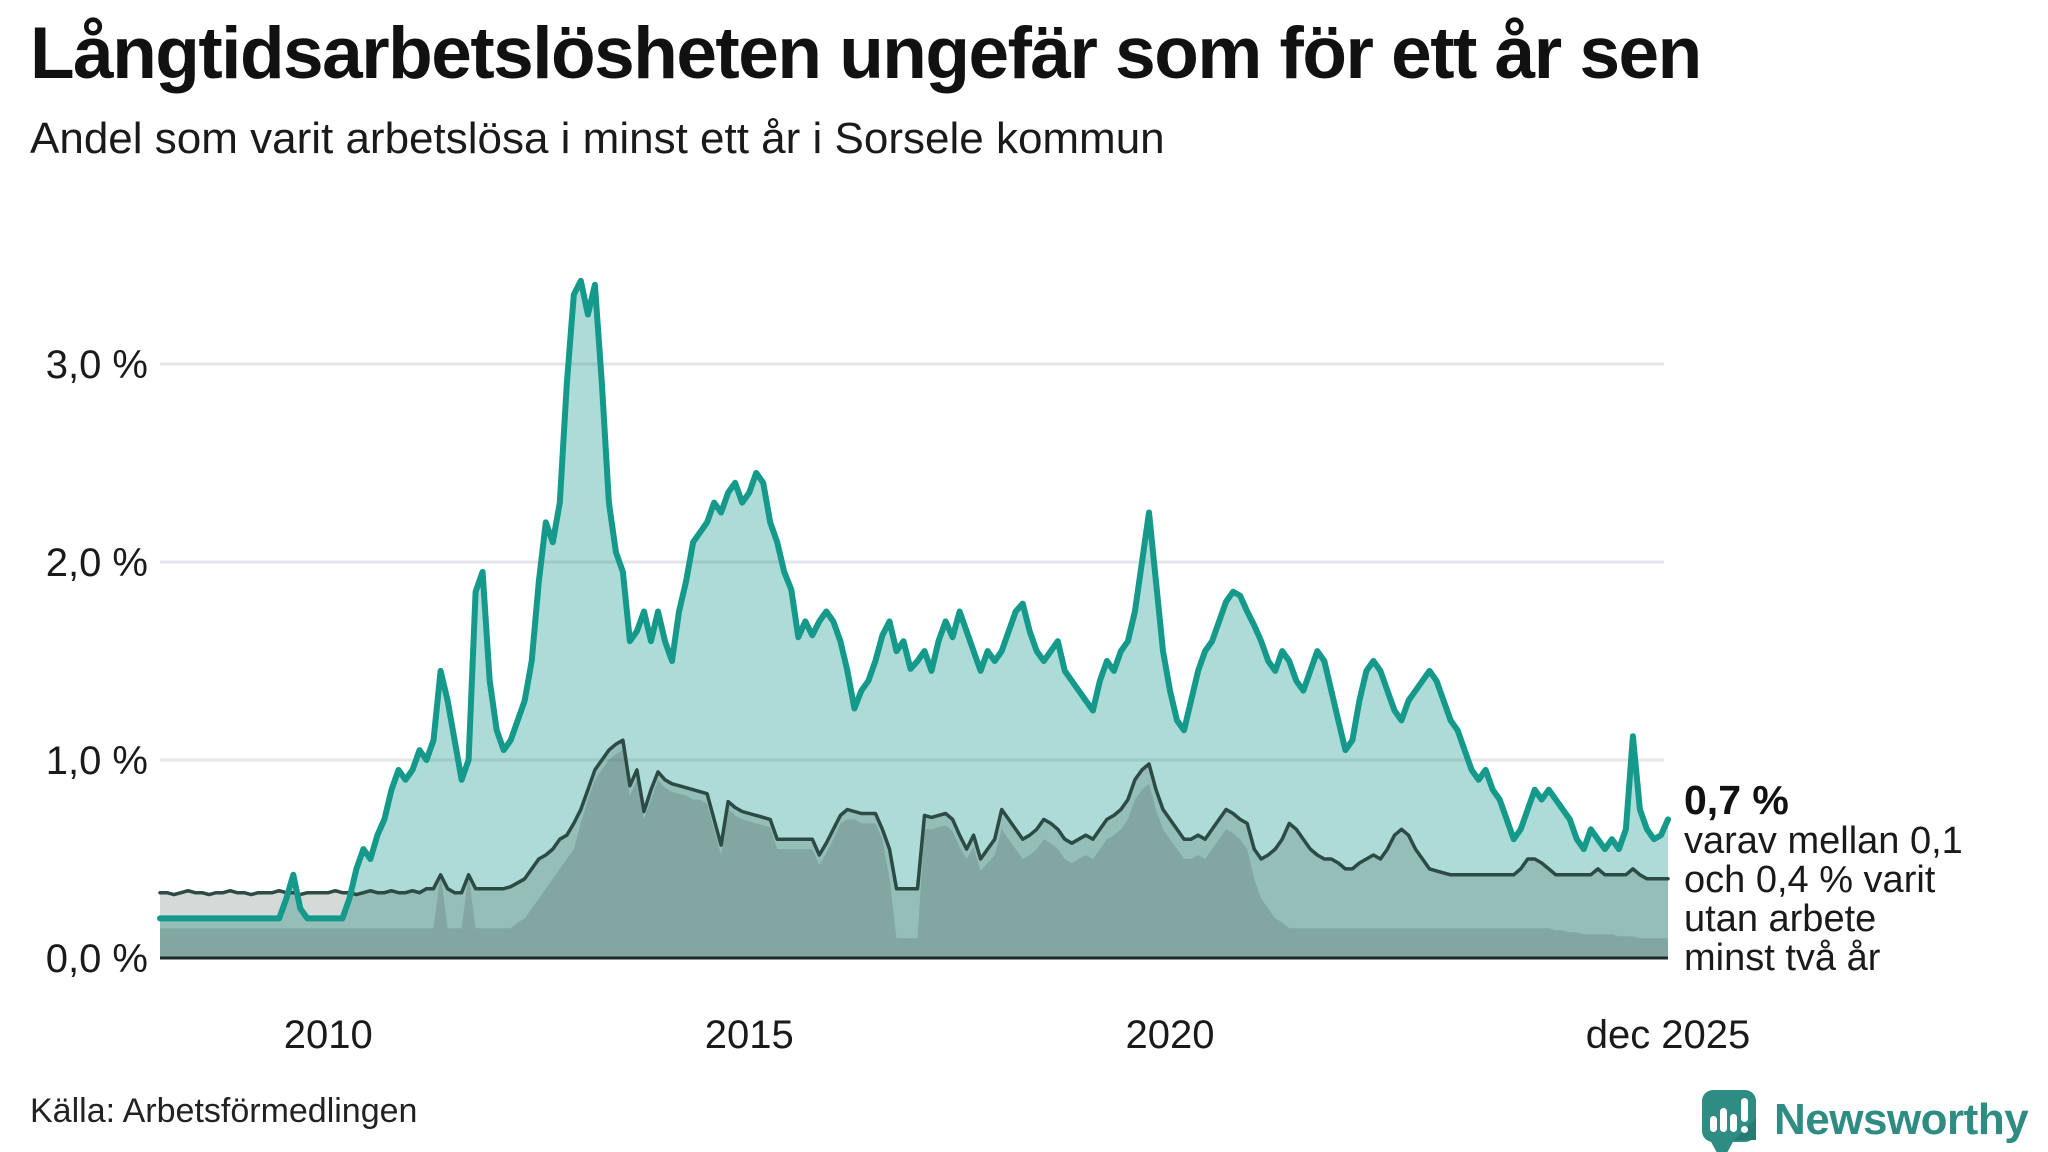 The height and width of the screenshot is (1152, 2048). What do you see at coordinates (1170, 1035) in the screenshot?
I see `x-axis-tick-label: 2020` at bounding box center [1170, 1035].